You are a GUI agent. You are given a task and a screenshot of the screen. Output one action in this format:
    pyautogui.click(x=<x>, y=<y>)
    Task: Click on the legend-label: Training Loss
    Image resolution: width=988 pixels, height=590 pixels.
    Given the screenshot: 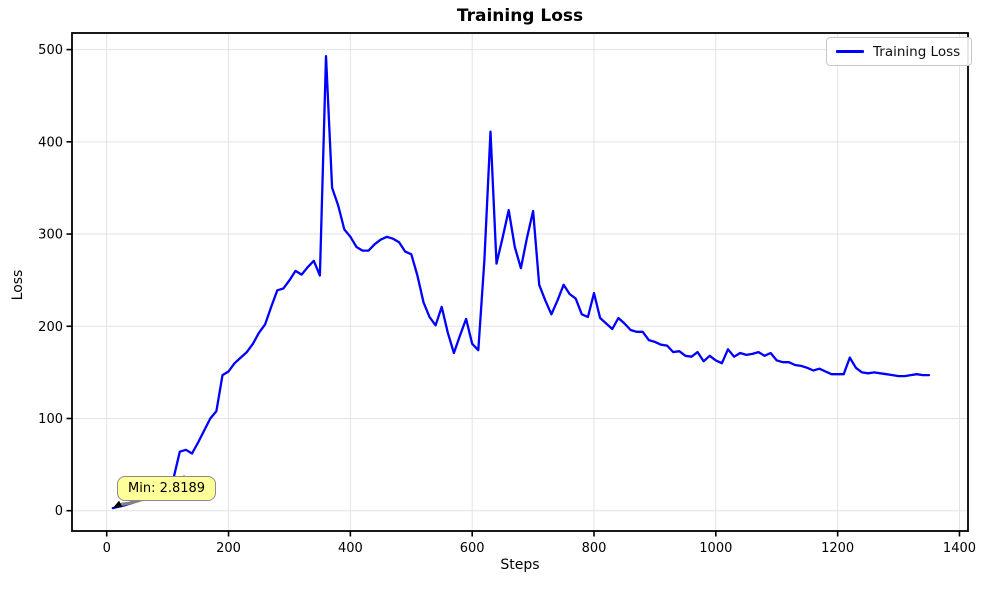 What is the action you would take?
    pyautogui.click(x=917, y=51)
    